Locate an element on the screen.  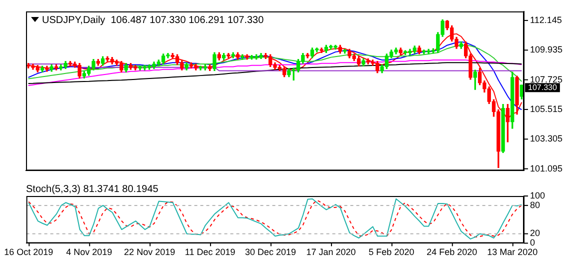
x-tick-label: 30 Dec 2019 is located at coordinates (270, 252).